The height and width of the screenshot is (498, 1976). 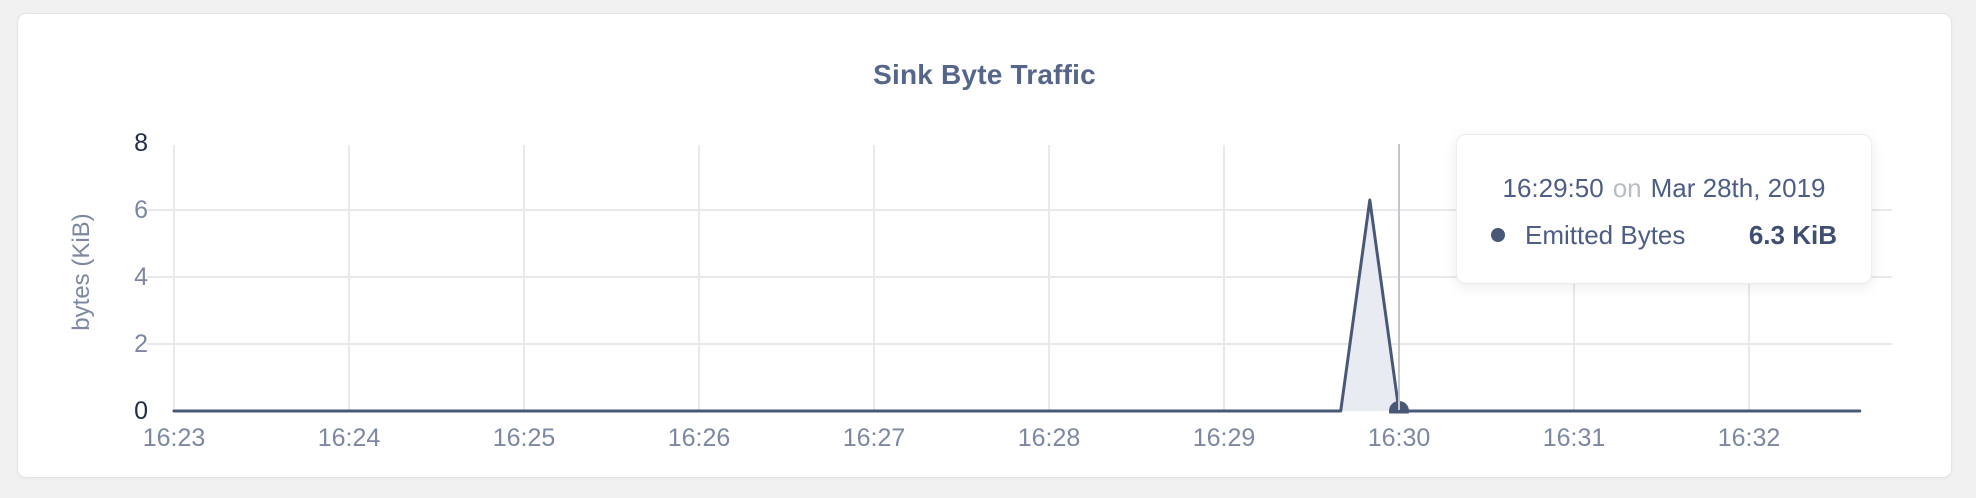 I want to click on y-axis-title: bytes (KiB), so click(x=81, y=272).